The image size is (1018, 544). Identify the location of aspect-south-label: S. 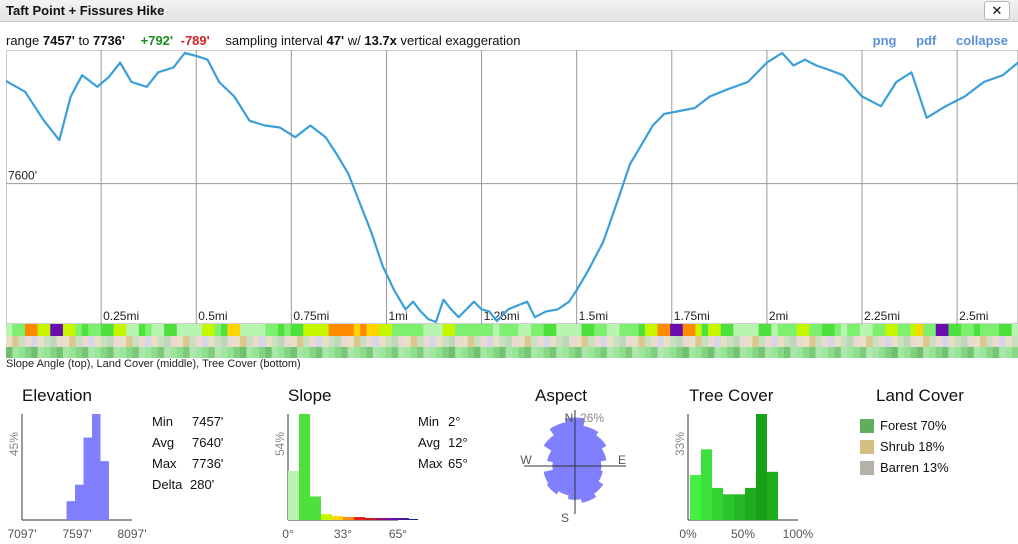
(565, 518).